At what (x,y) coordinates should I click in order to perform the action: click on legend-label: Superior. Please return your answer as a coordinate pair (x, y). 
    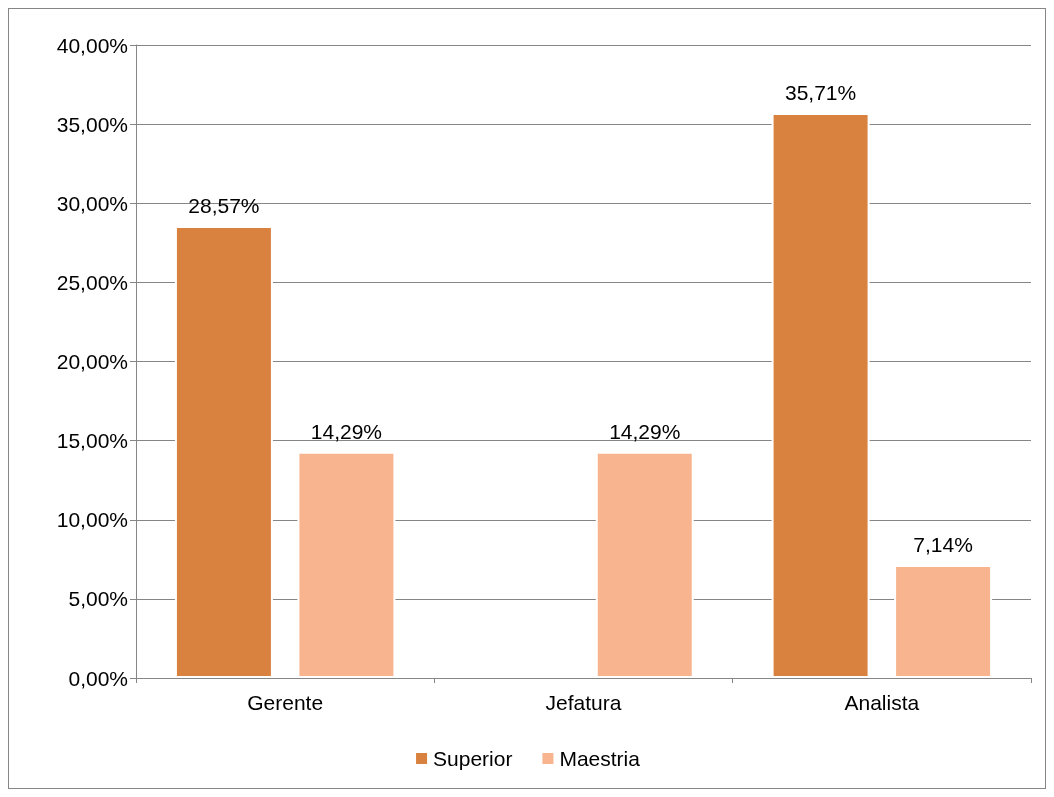
    Looking at the image, I should click on (473, 758).